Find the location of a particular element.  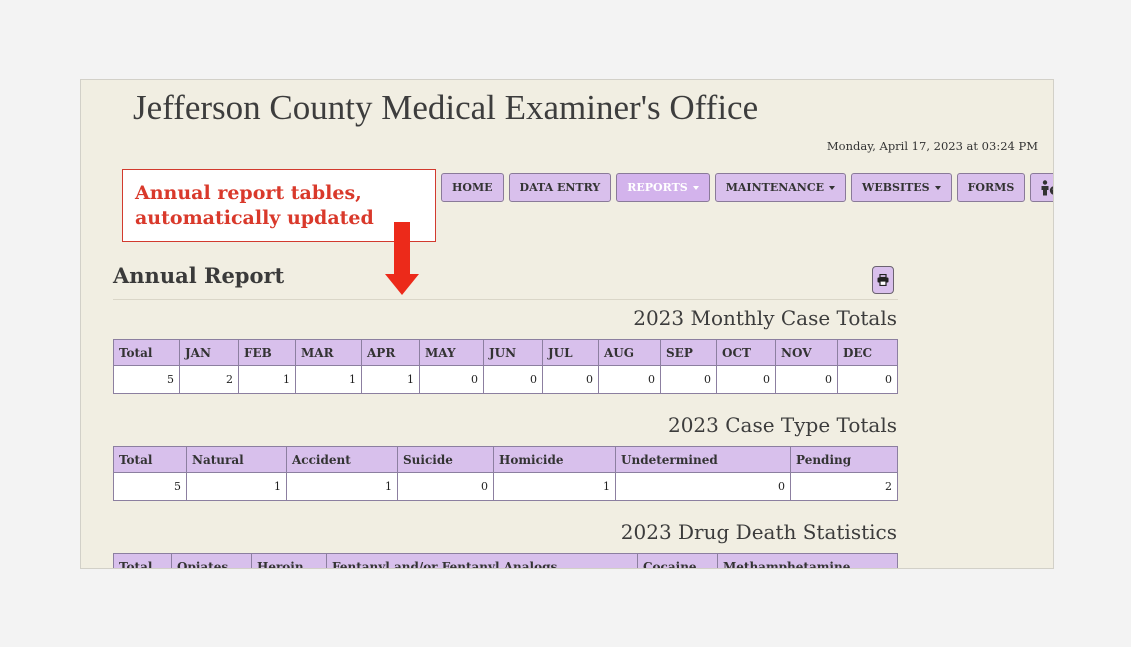

nav-websites-dropdown: WEBSITES is located at coordinates (901, 187).